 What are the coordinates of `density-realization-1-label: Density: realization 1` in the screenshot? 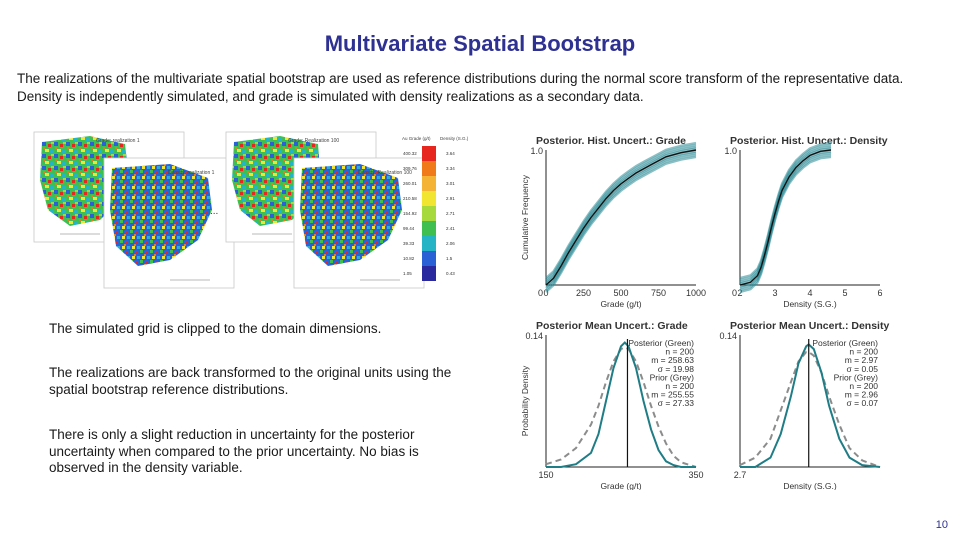 It's located at (191, 173).